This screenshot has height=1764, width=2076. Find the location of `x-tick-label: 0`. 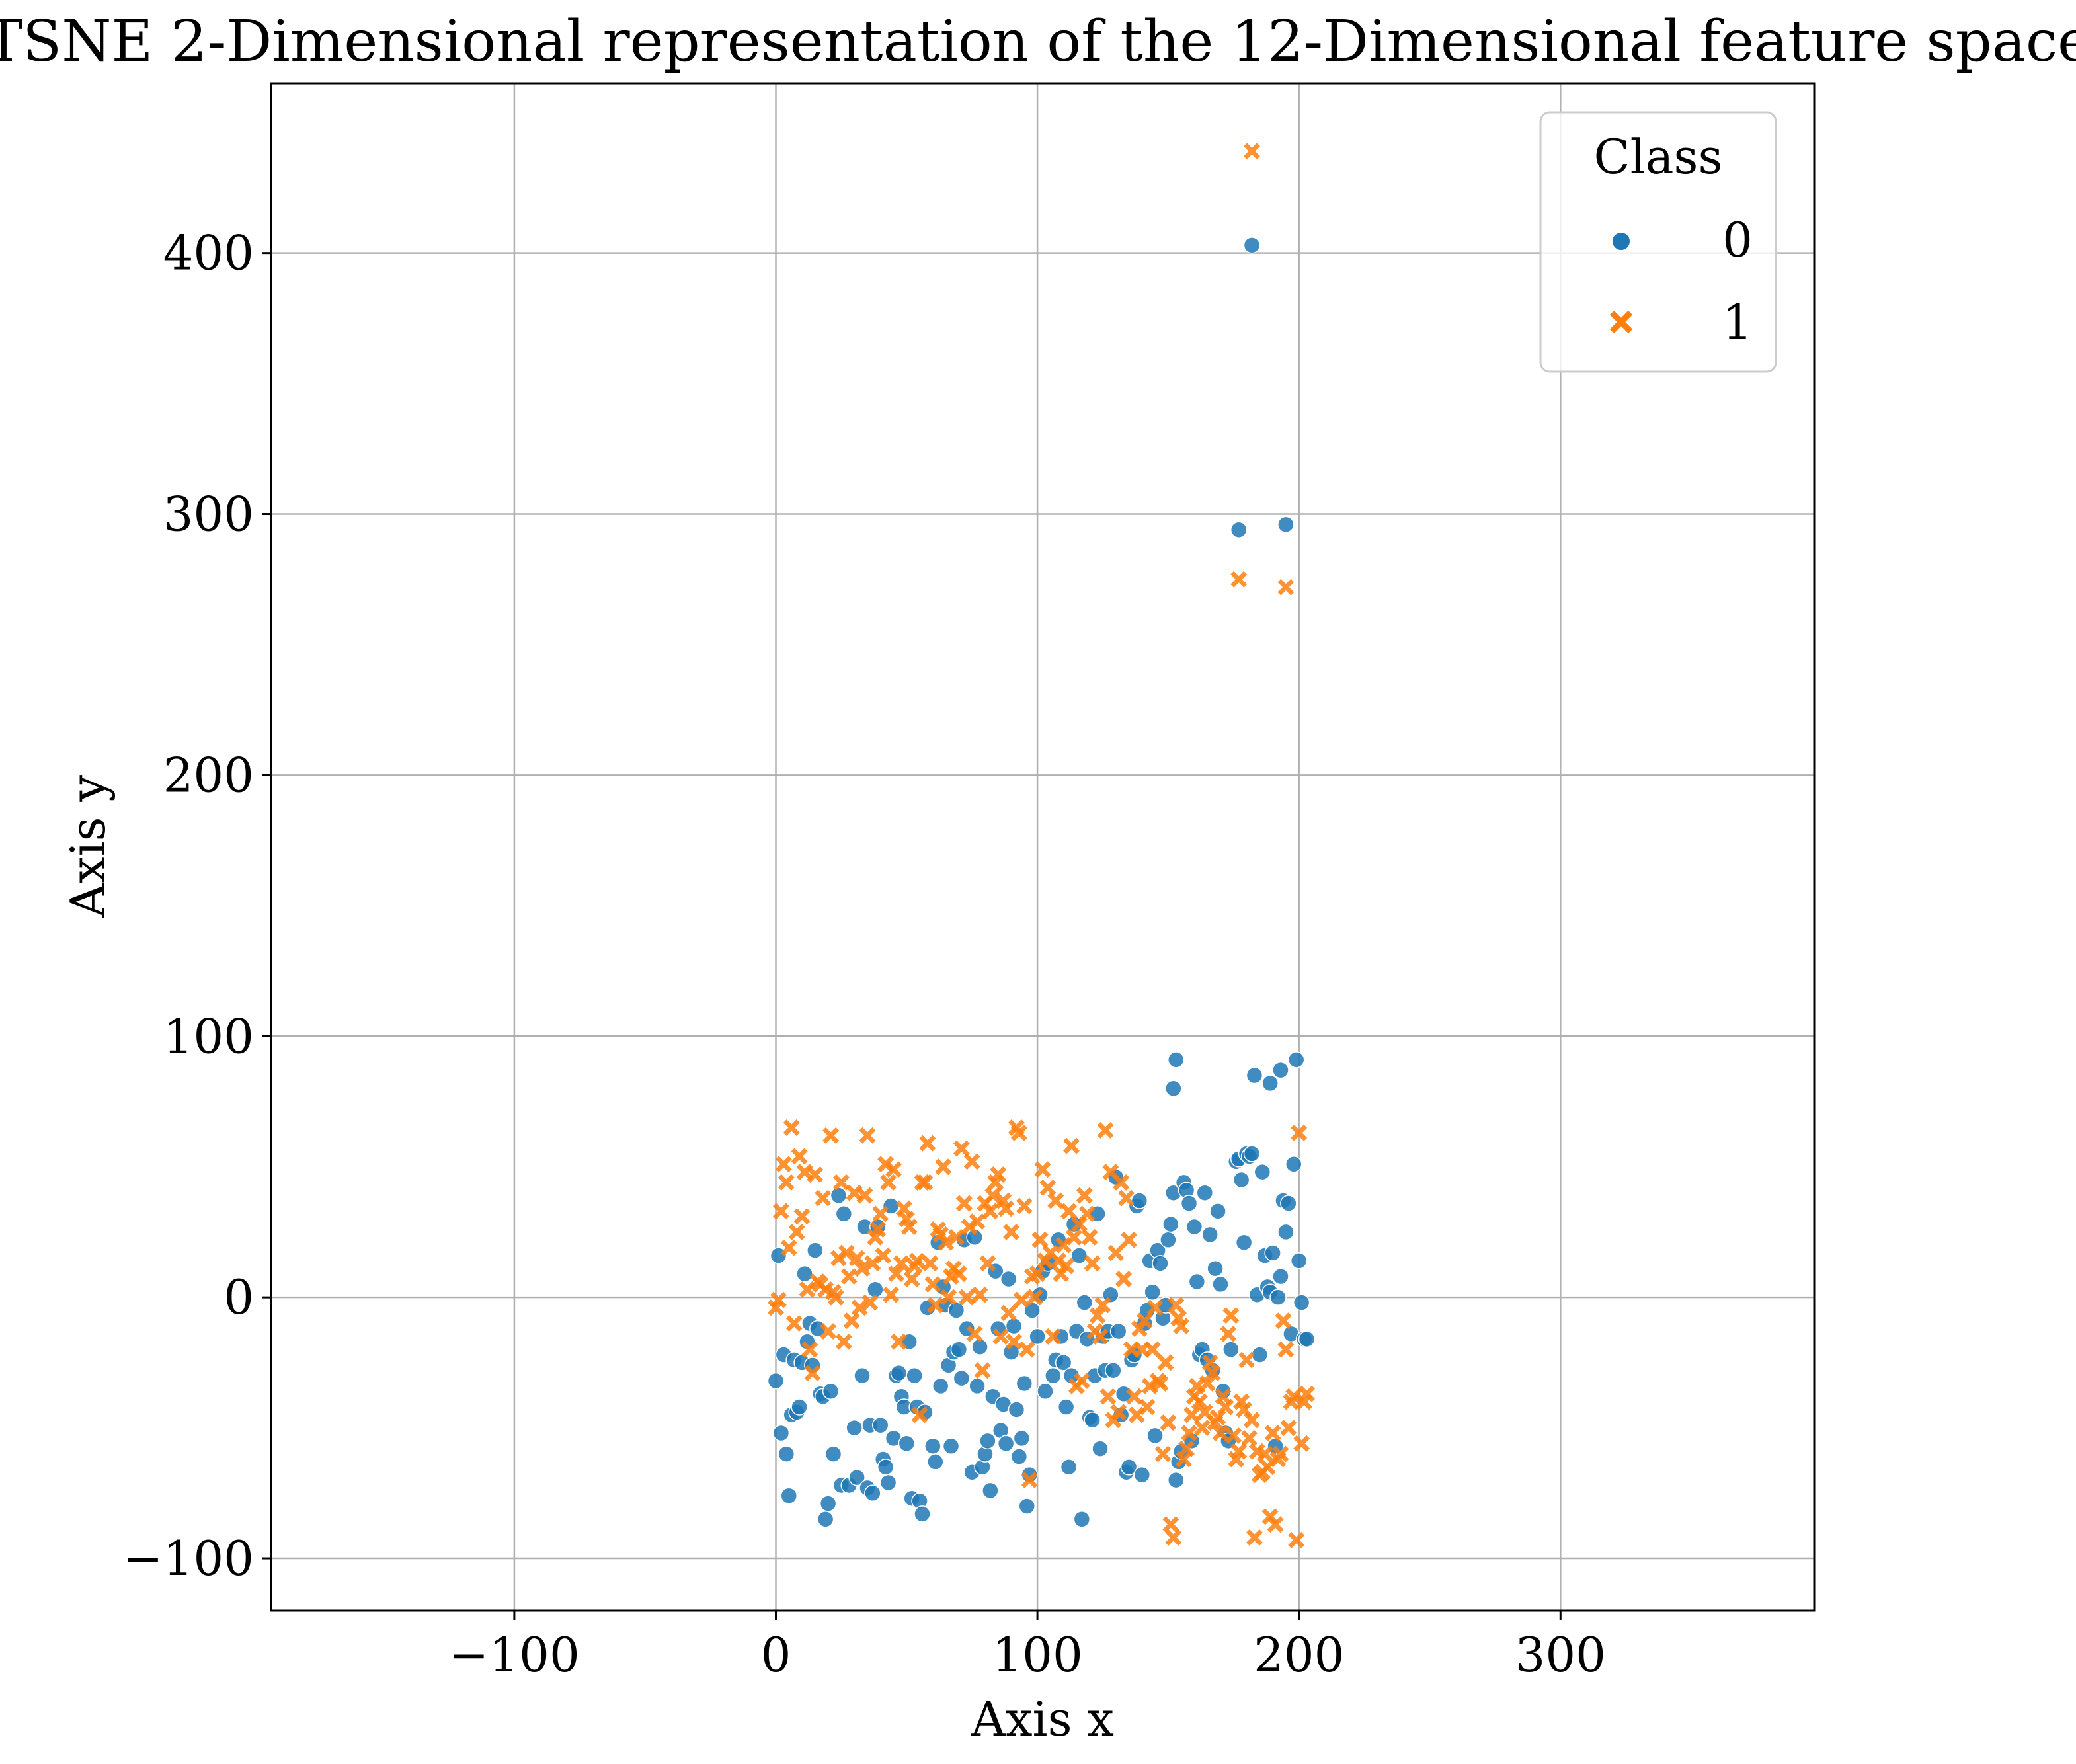

x-tick-label: 0 is located at coordinates (776, 1655).